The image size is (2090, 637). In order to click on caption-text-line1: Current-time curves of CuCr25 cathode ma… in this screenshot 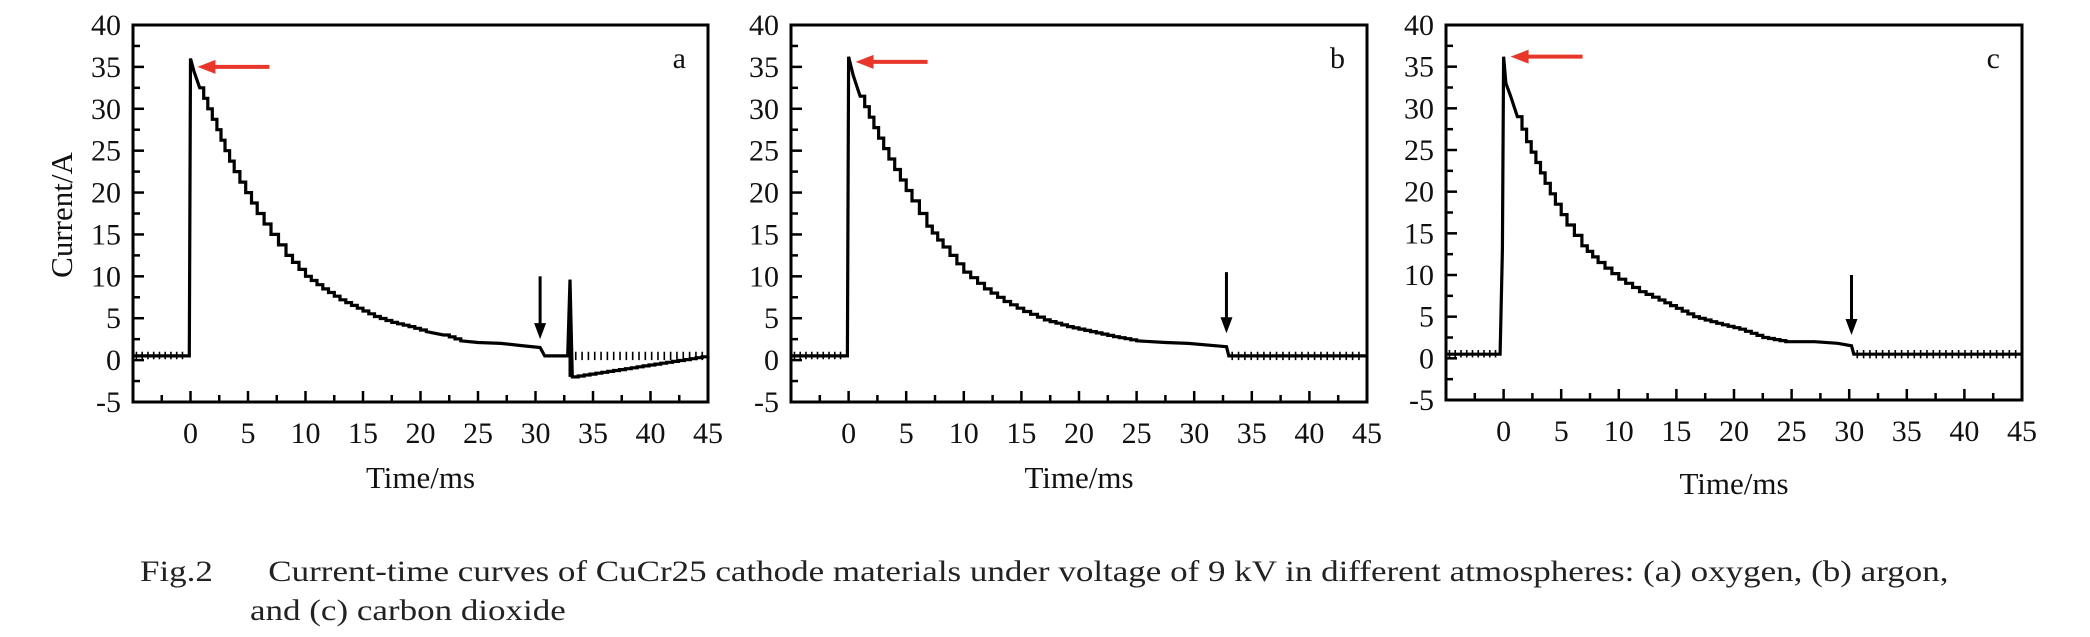, I will do `click(1108, 571)`.